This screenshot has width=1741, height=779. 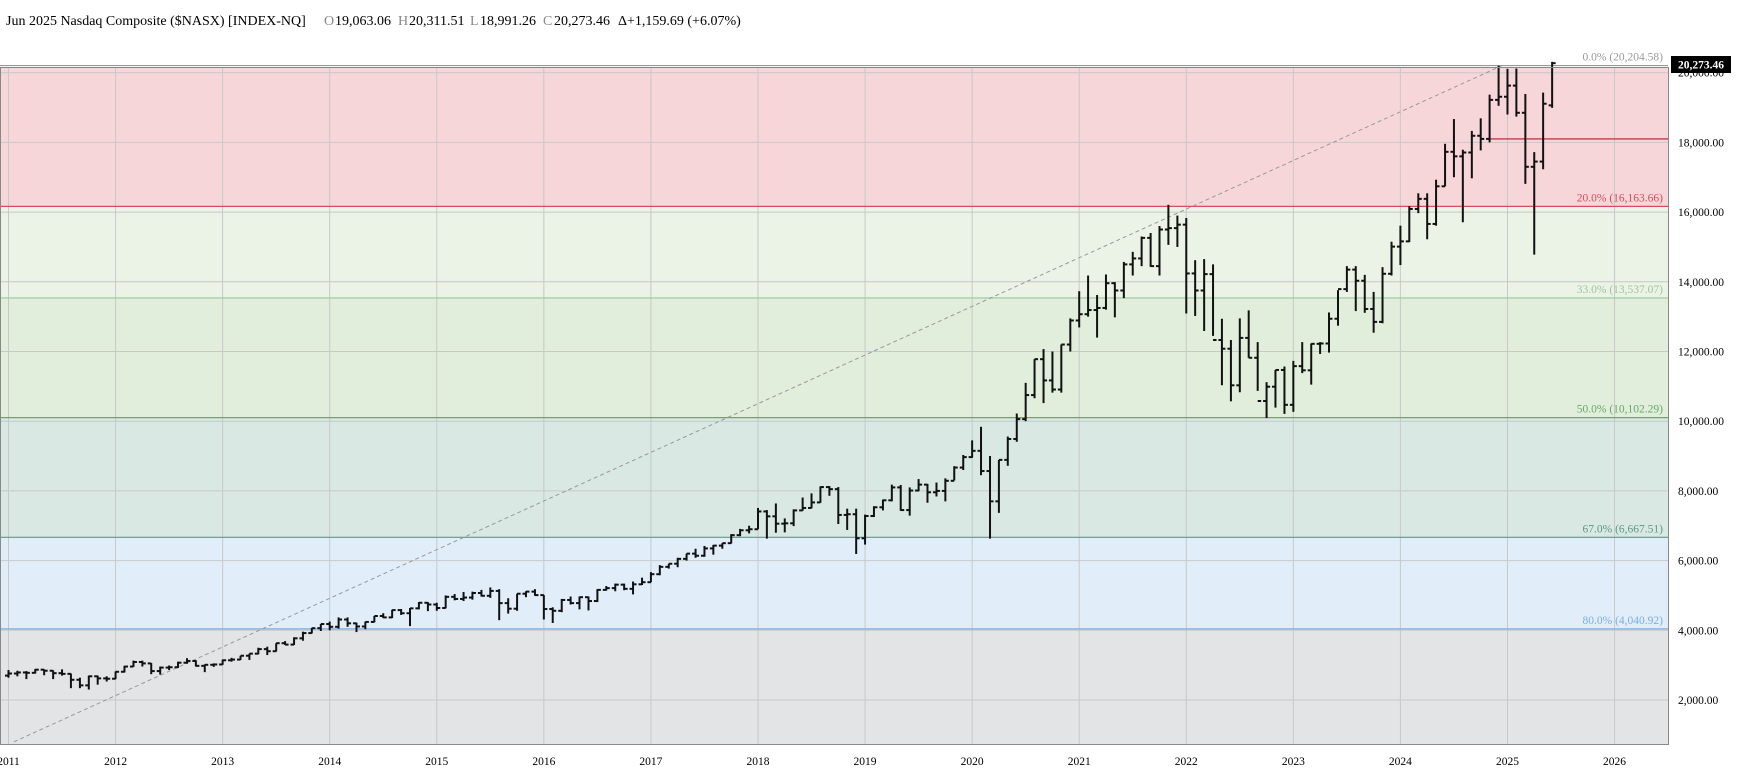 I want to click on y-tick-label: 4,000.00, so click(x=1698, y=631).